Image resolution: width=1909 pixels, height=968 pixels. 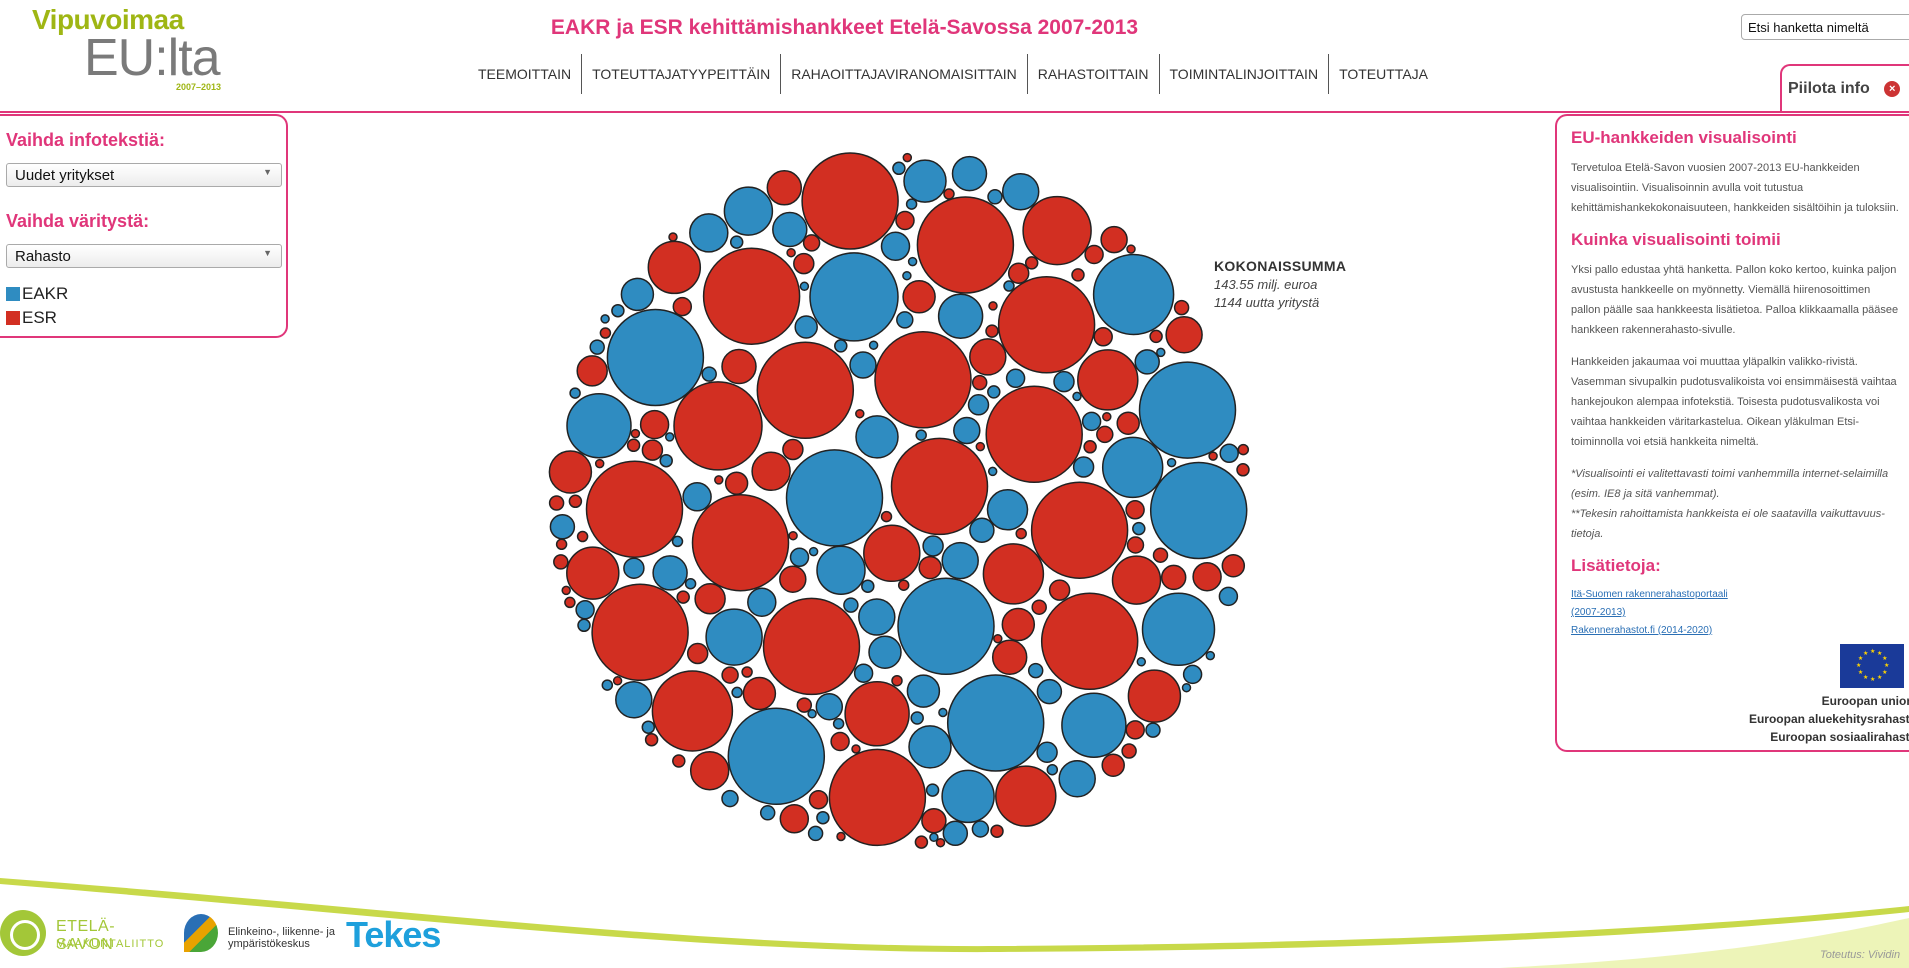 What do you see at coordinates (1383, 74) in the screenshot?
I see `nav-item-toteuttaja: TOTEUTTAJA` at bounding box center [1383, 74].